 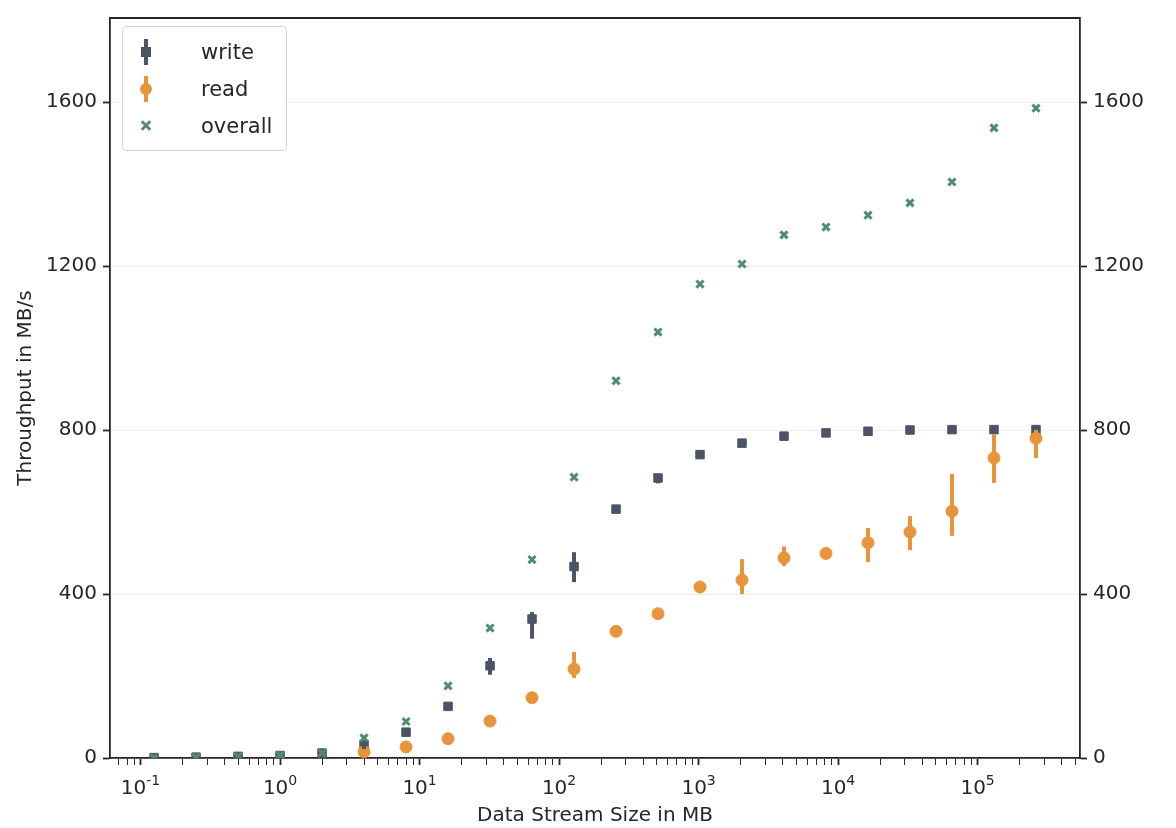 I want to click on x-axis-title: Data Stream Size in MB, so click(x=595, y=814).